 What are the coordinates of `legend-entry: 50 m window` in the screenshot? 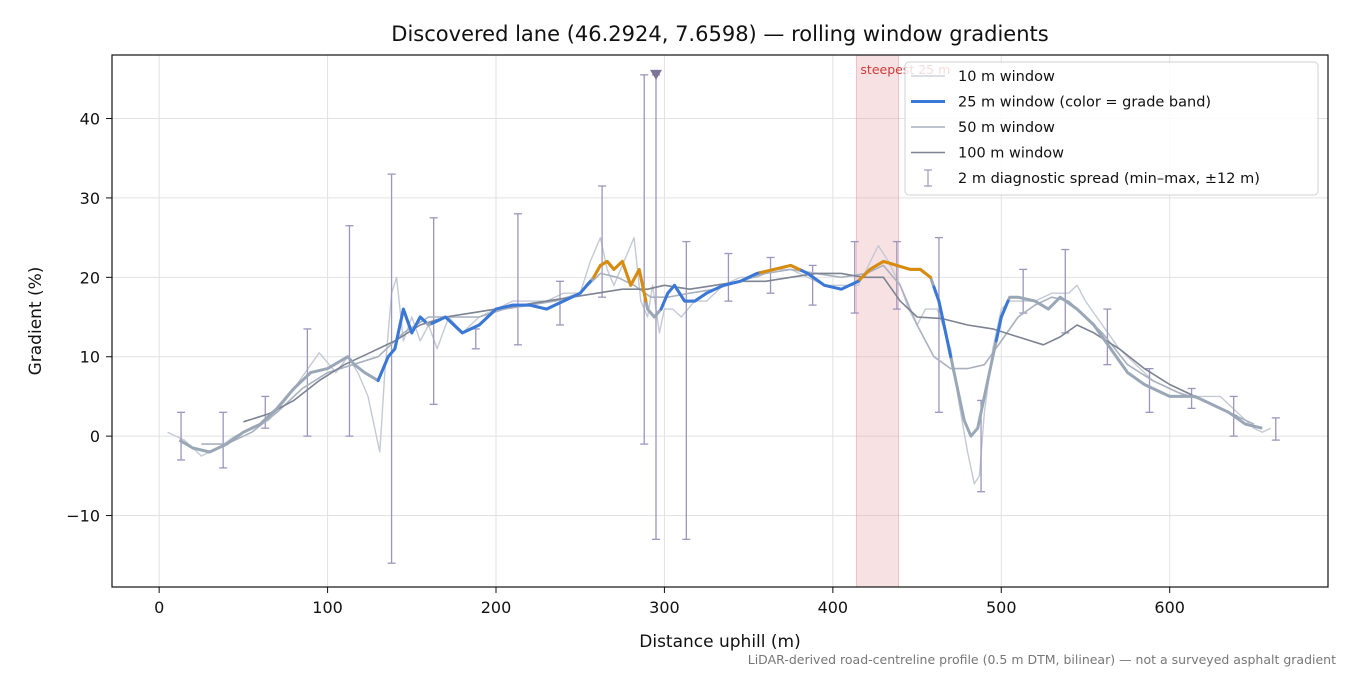 It's located at (983, 128).